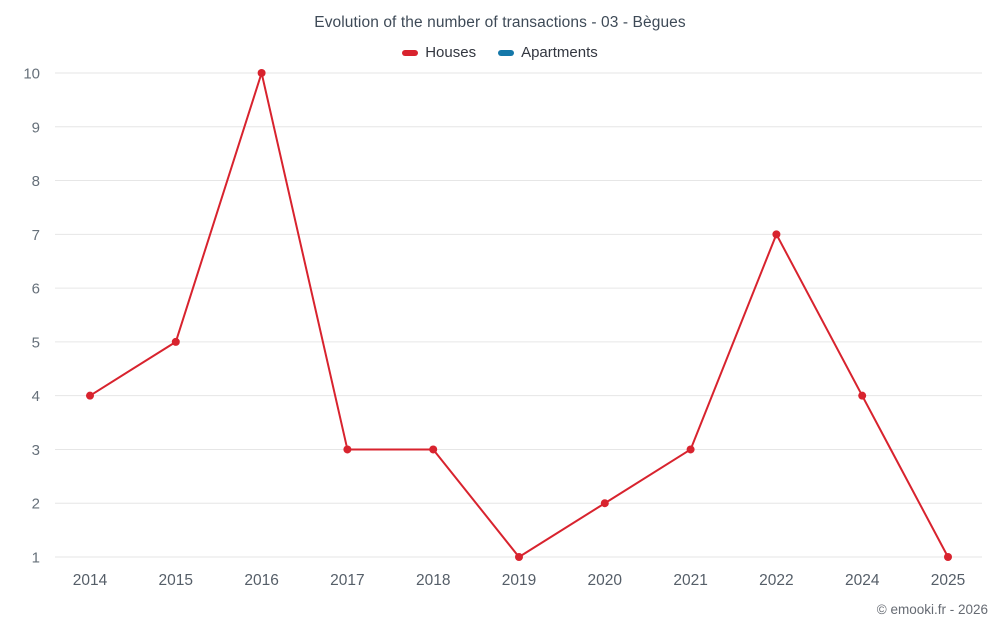 The image size is (1000, 625). What do you see at coordinates (36, 127) in the screenshot?
I see `y-axis-label: 9` at bounding box center [36, 127].